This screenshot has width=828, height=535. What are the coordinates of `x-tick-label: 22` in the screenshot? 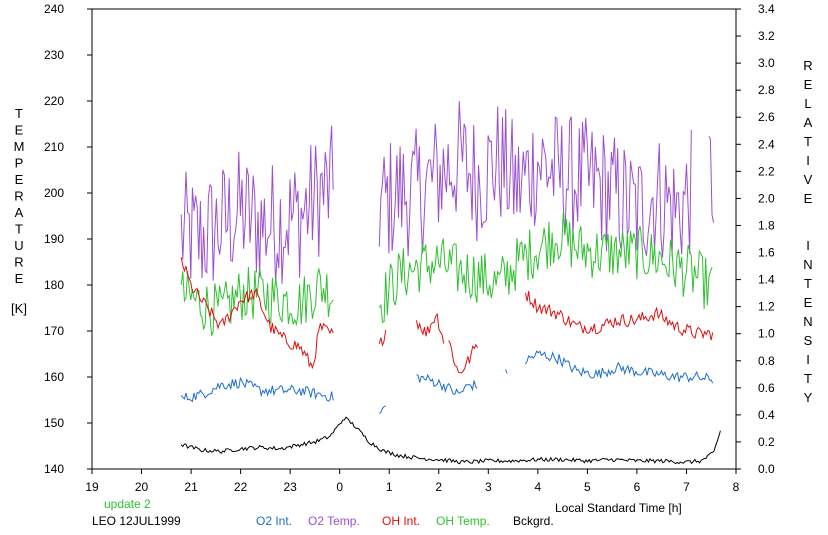 It's located at (241, 487).